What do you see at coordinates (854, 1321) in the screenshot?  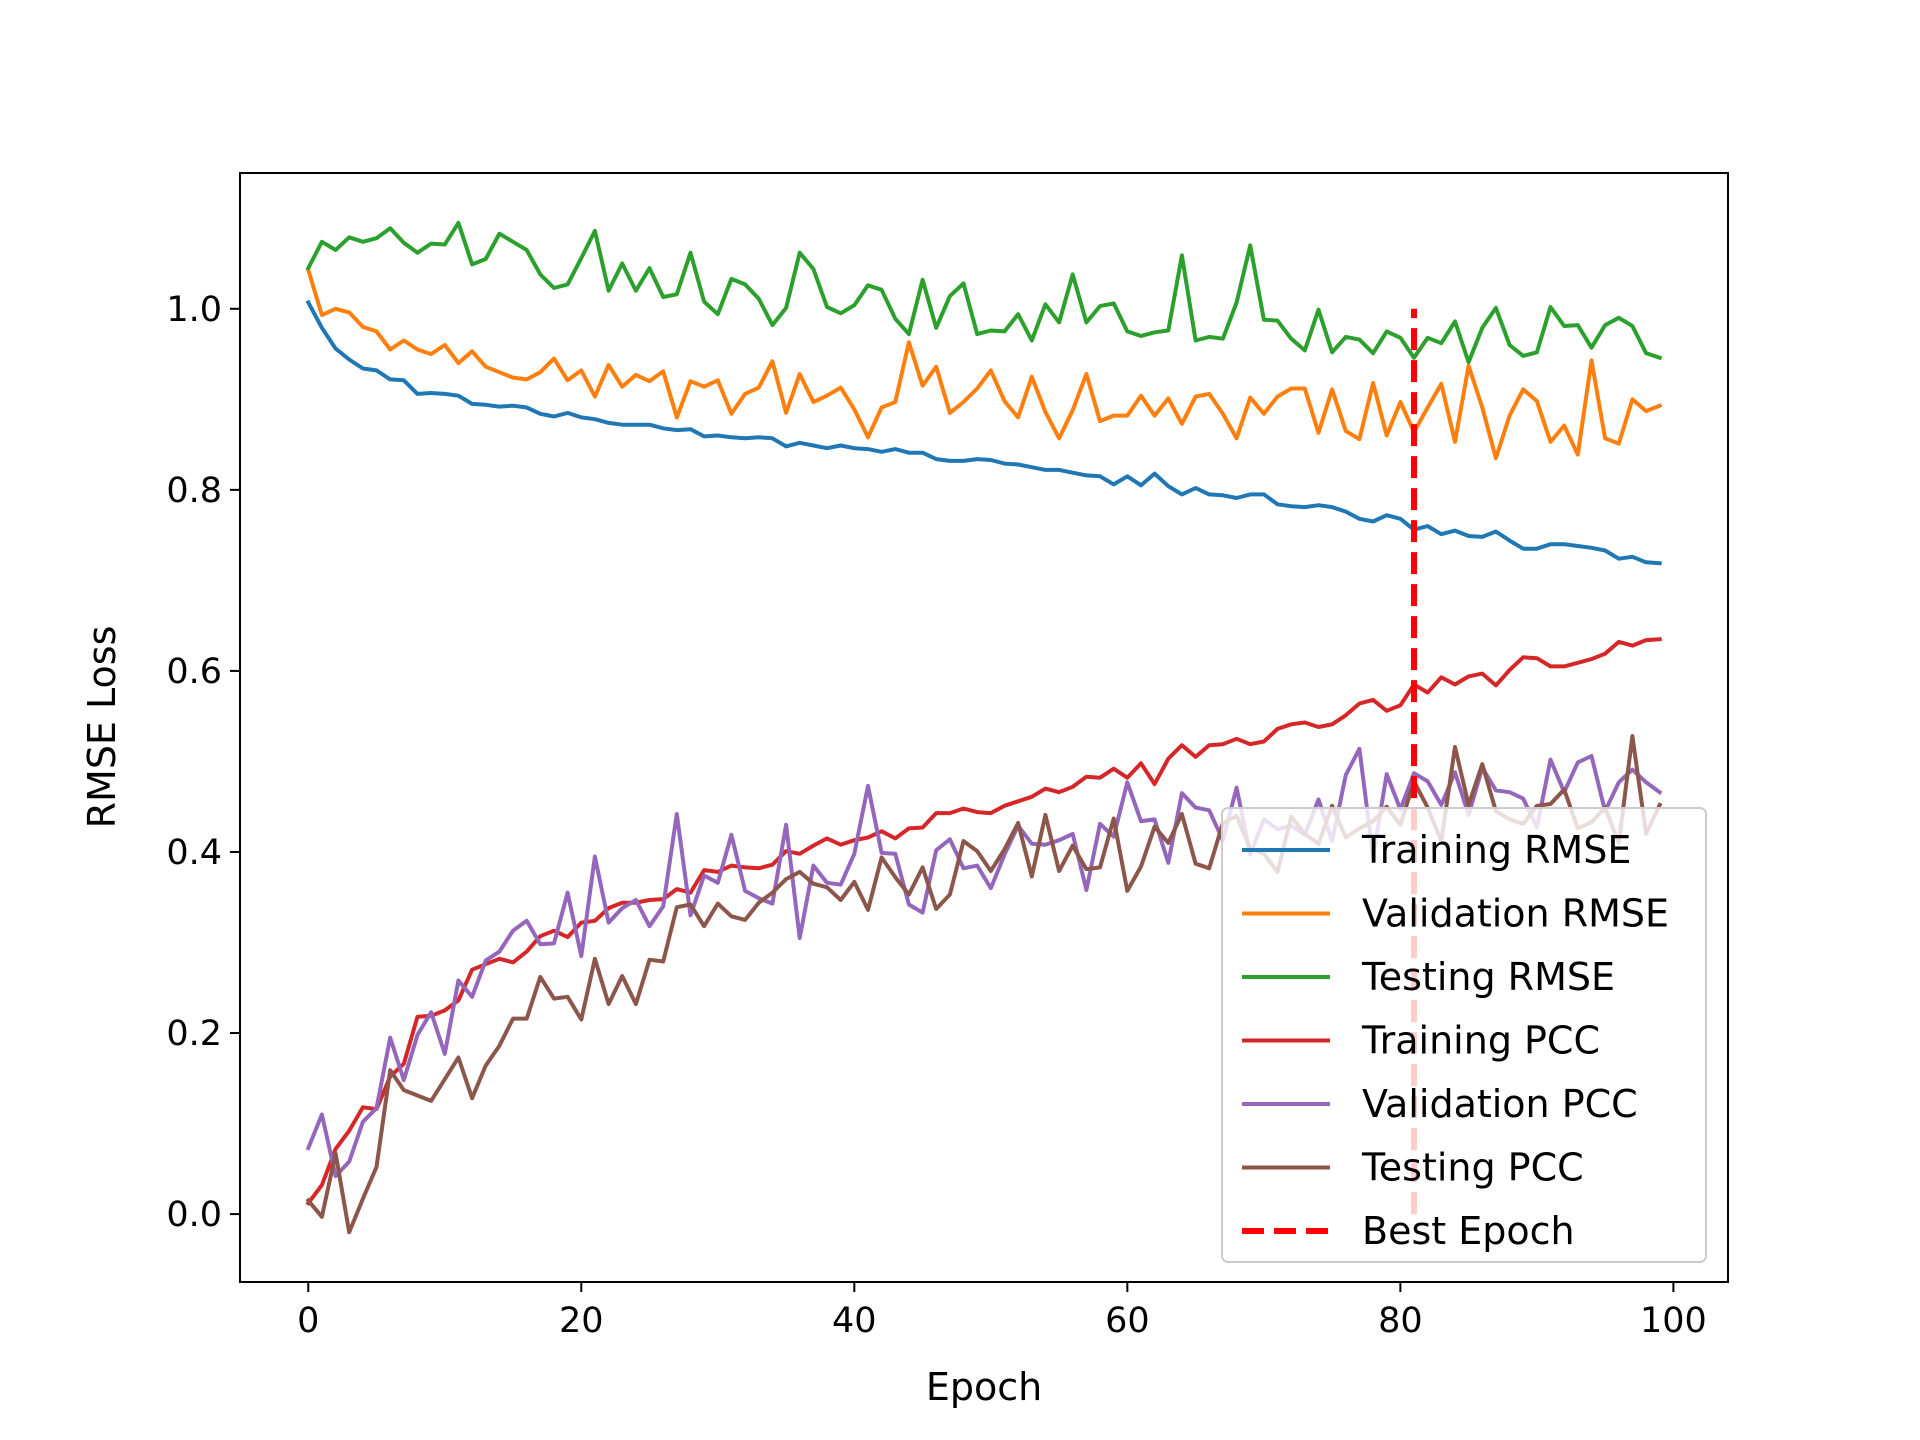 I see `x-tick-label-2: 40` at bounding box center [854, 1321].